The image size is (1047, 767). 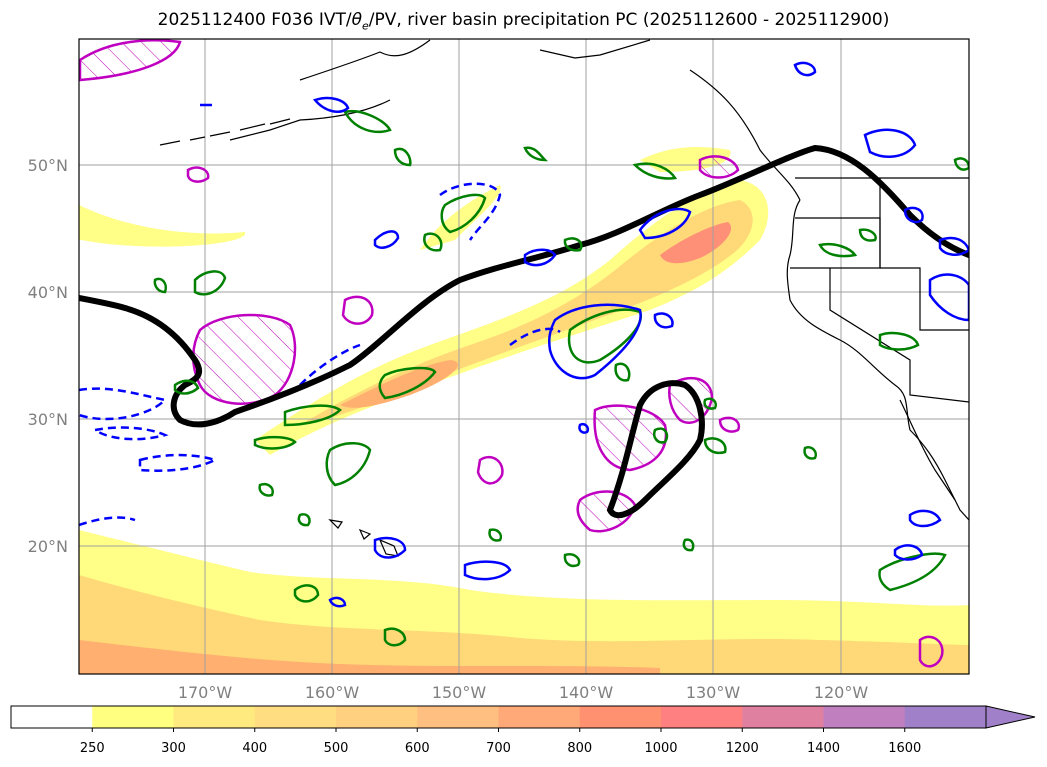 I want to click on alaska-coast, so click(x=515, y=120).